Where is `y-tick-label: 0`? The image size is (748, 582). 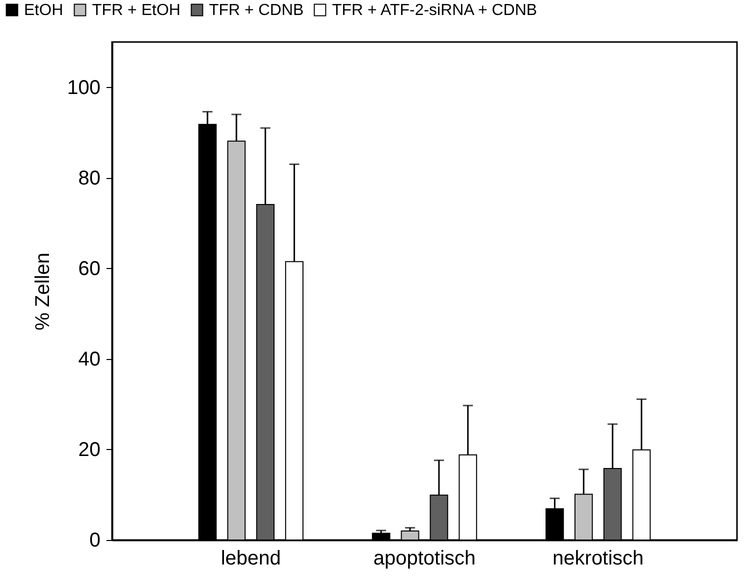
y-tick-label: 0 is located at coordinates (94, 541).